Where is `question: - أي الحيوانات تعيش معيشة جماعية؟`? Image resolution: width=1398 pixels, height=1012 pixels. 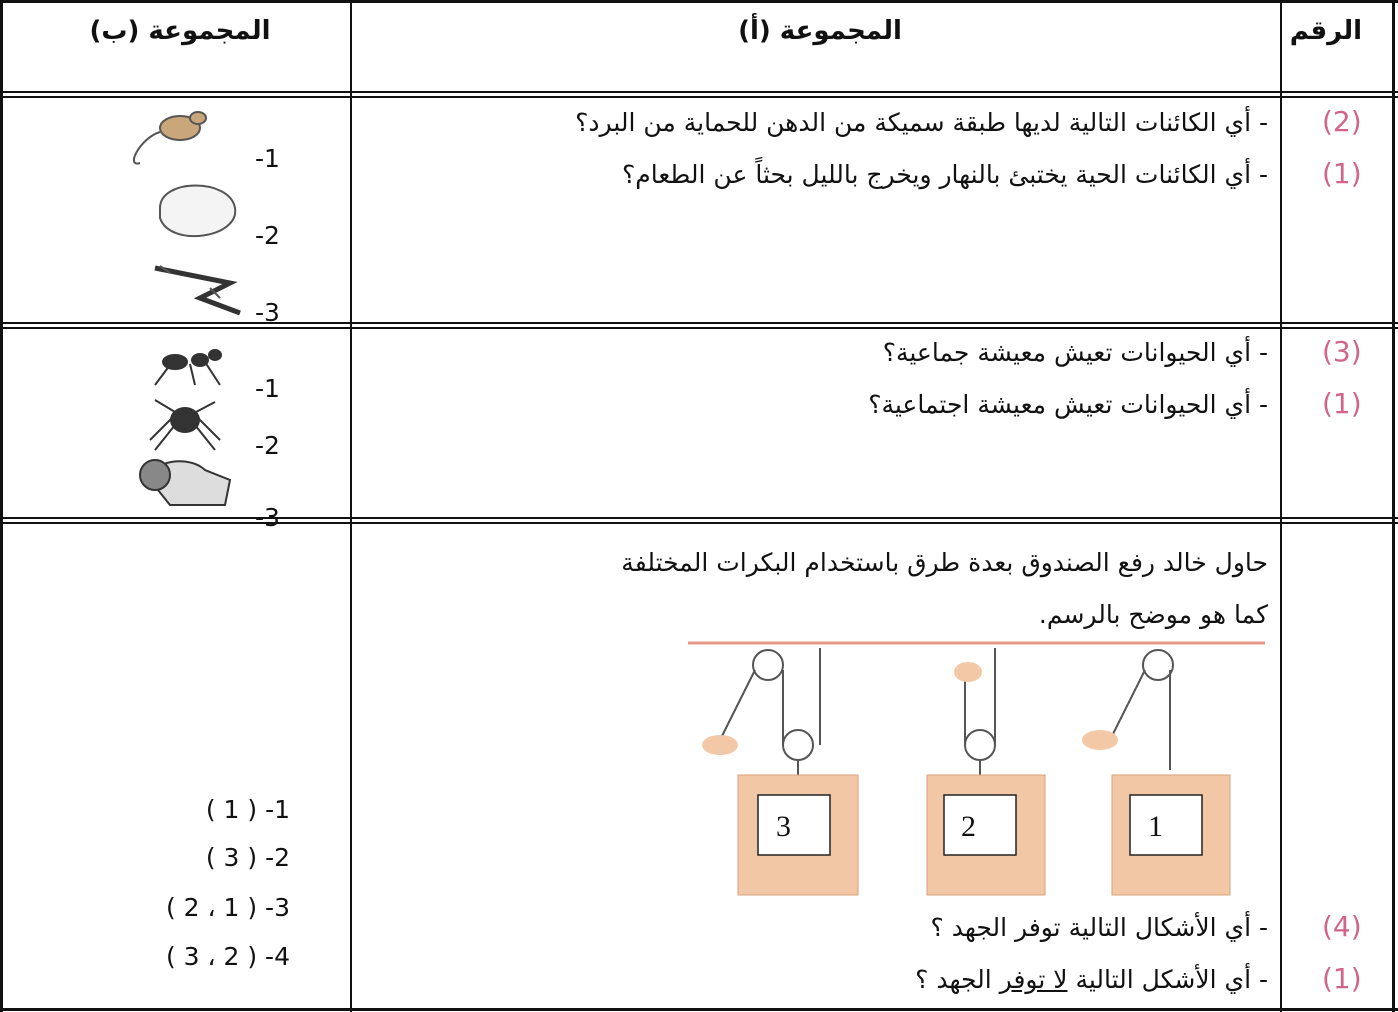
question: - أي الحيوانات تعيش معيشة جماعية؟ is located at coordinates (1075, 352).